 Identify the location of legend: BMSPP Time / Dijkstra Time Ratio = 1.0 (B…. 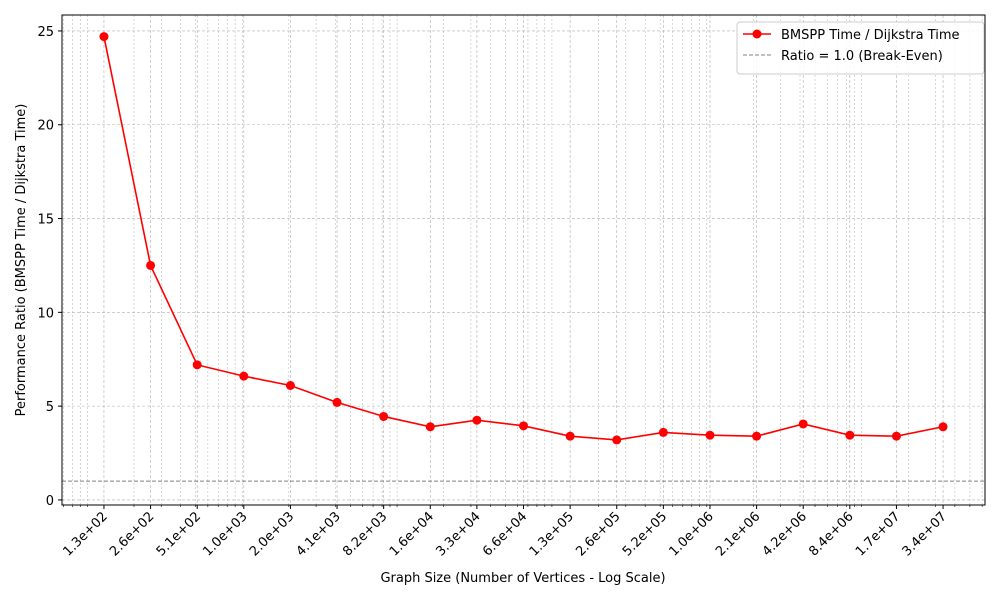
(860, 48).